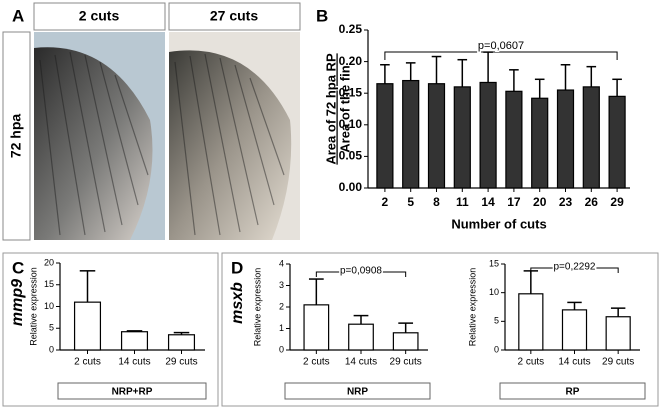 This screenshot has width=661, height=410. I want to click on y-tick-label: 0.15, so click(351, 92).